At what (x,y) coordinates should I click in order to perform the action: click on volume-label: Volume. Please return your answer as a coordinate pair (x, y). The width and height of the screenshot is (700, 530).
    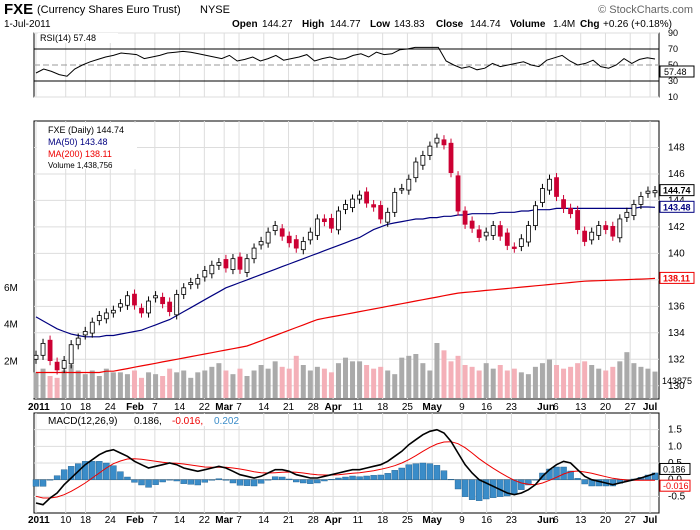
    Looking at the image, I should click on (528, 24).